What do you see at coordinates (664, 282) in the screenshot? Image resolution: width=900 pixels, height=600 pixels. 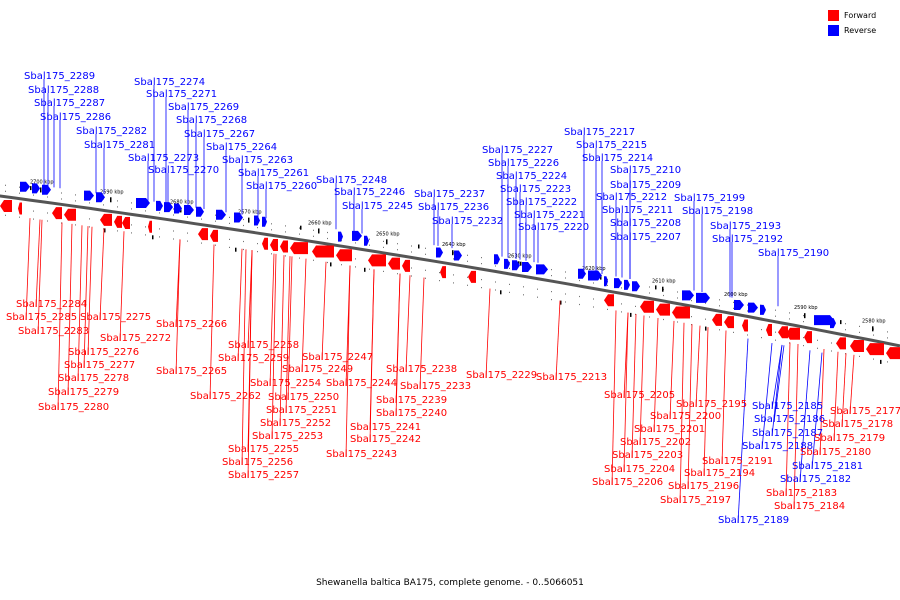 I see `scale-tick-label: 2610 kbp` at bounding box center [664, 282].